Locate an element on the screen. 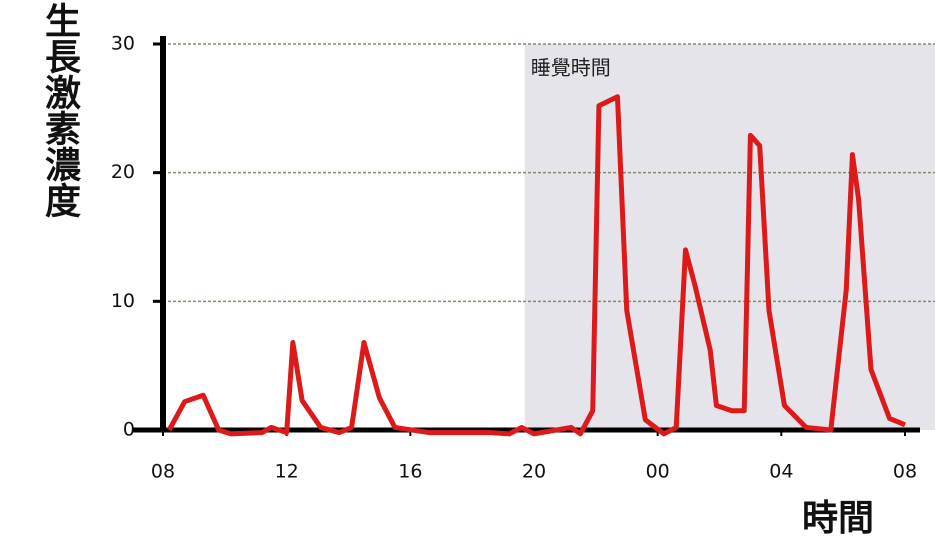  x-tick-label: 04 is located at coordinates (781, 472).